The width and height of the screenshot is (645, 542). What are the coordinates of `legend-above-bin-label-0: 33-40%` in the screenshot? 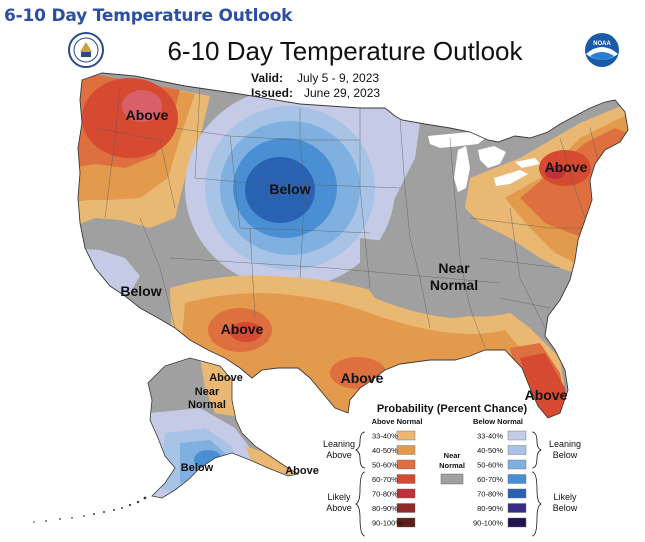 It's located at (385, 436).